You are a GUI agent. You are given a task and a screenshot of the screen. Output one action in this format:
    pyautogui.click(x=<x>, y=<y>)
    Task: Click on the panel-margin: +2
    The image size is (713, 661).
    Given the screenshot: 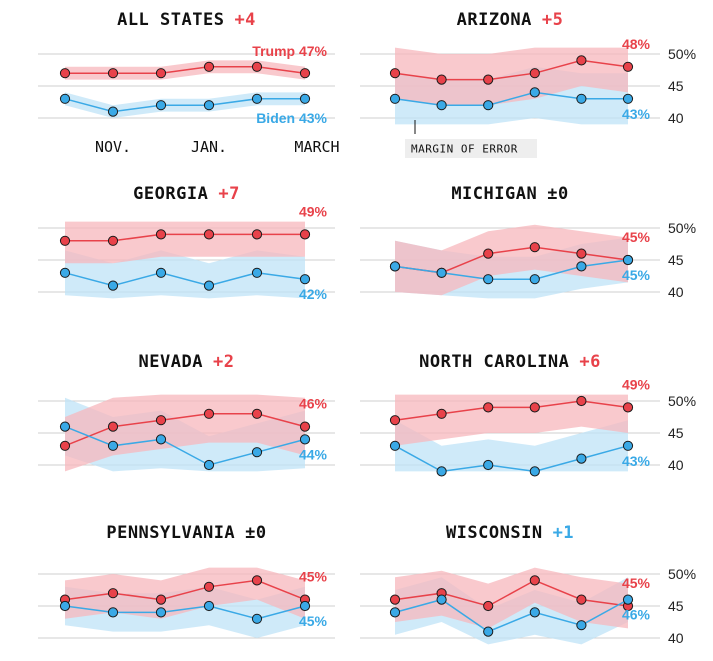 What is the action you would take?
    pyautogui.click(x=223, y=362)
    